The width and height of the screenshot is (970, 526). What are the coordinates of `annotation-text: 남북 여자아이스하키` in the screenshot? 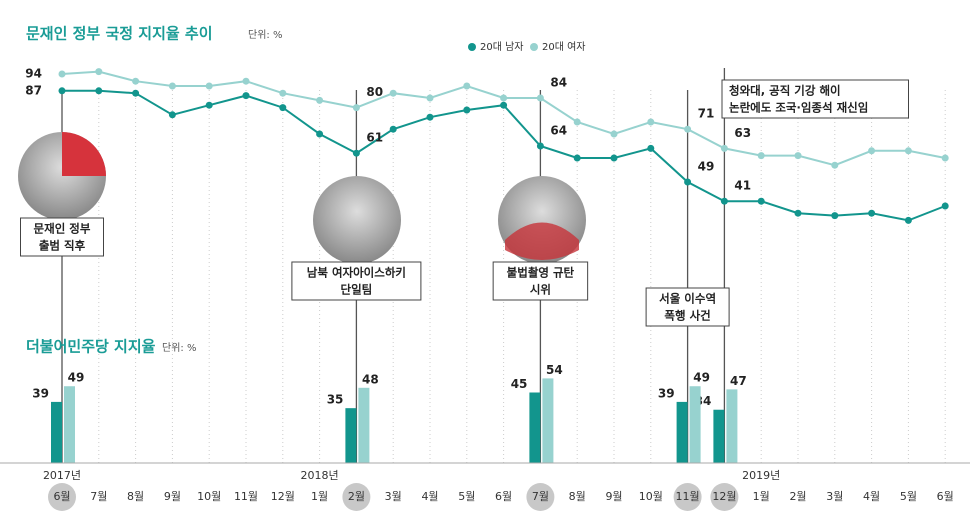 It's located at (356, 273).